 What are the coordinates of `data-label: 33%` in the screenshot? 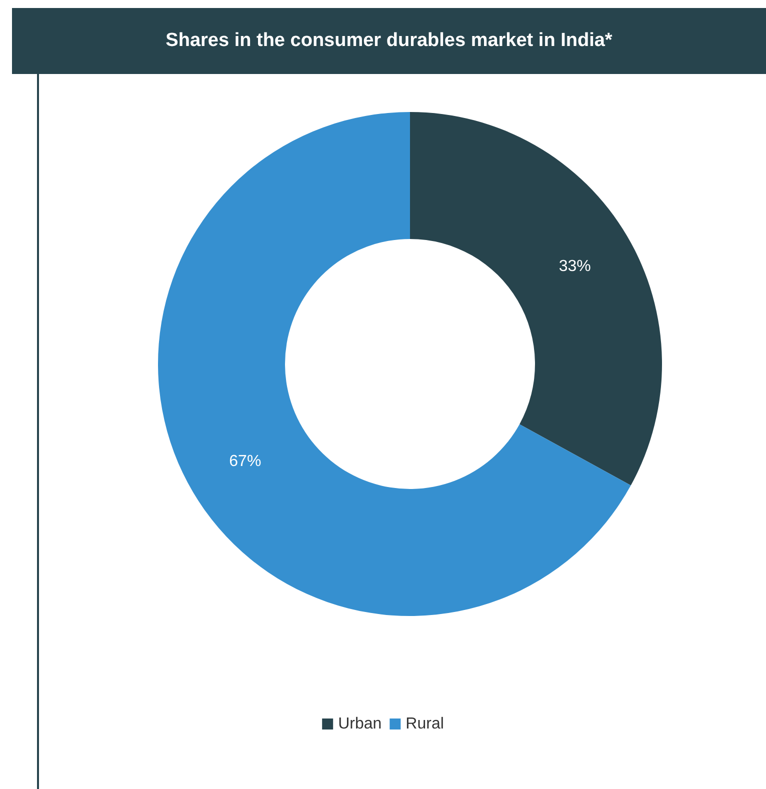 It's located at (574, 267).